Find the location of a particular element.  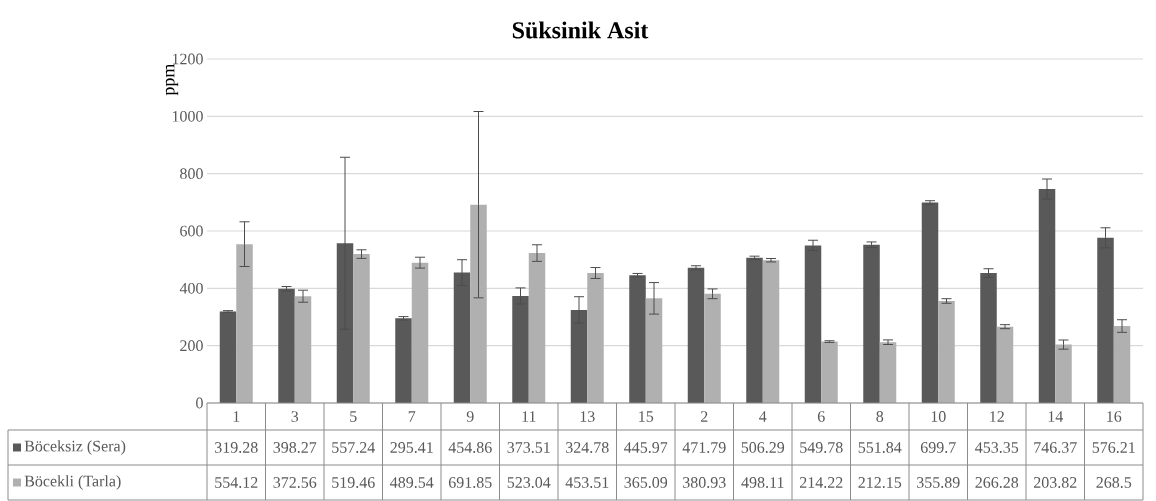

y-tick-label: 0 is located at coordinates (199, 403).